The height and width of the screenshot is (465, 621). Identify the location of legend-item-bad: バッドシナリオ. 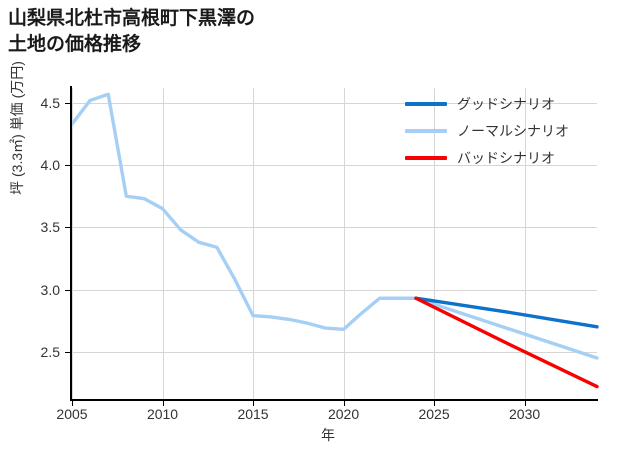
(507, 157).